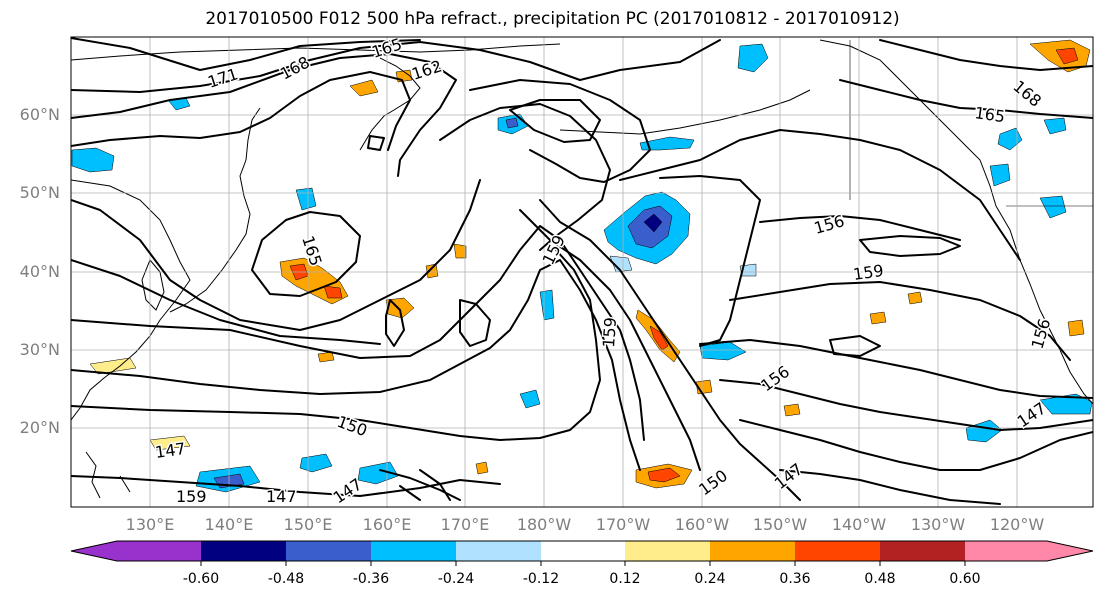 The width and height of the screenshot is (1105, 601). I want to click on lon-label: 120°W, so click(1017, 524).